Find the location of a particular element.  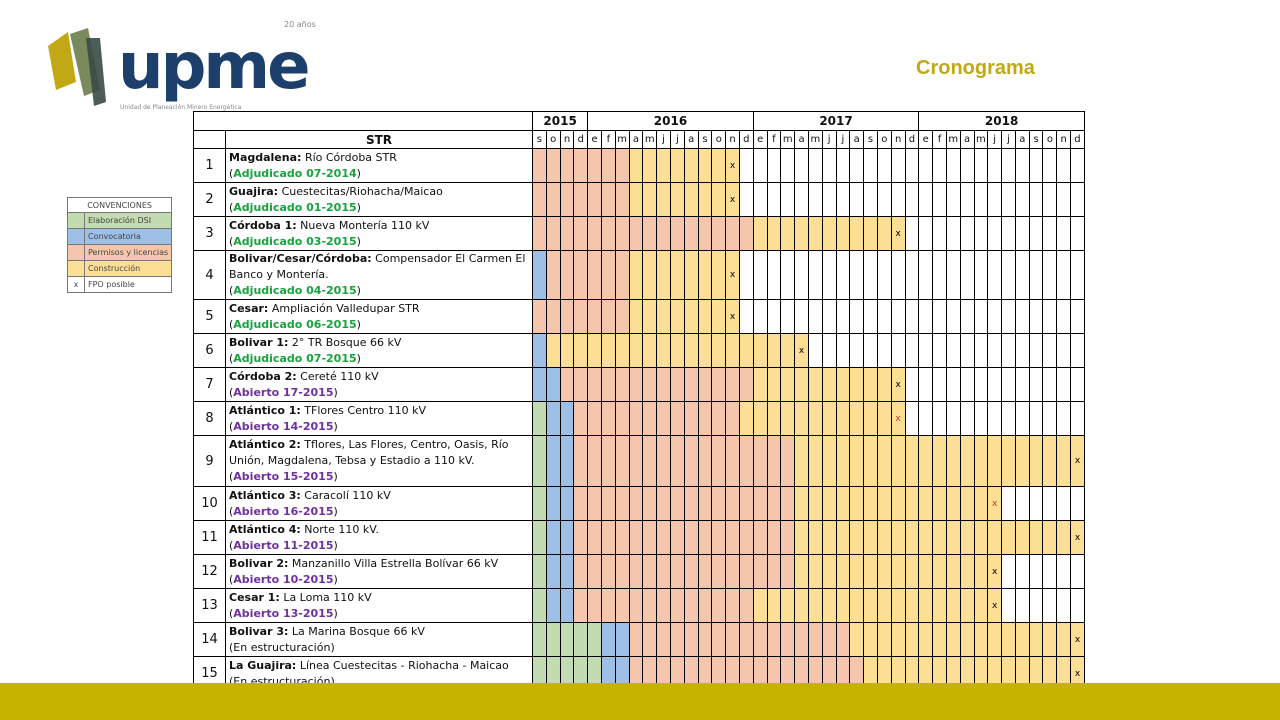

month-header: a is located at coordinates (801, 139).